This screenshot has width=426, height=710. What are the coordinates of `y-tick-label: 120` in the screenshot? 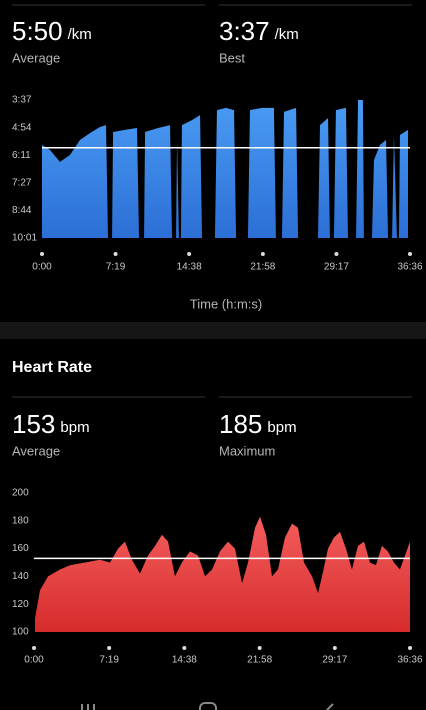 It's located at (20, 604).